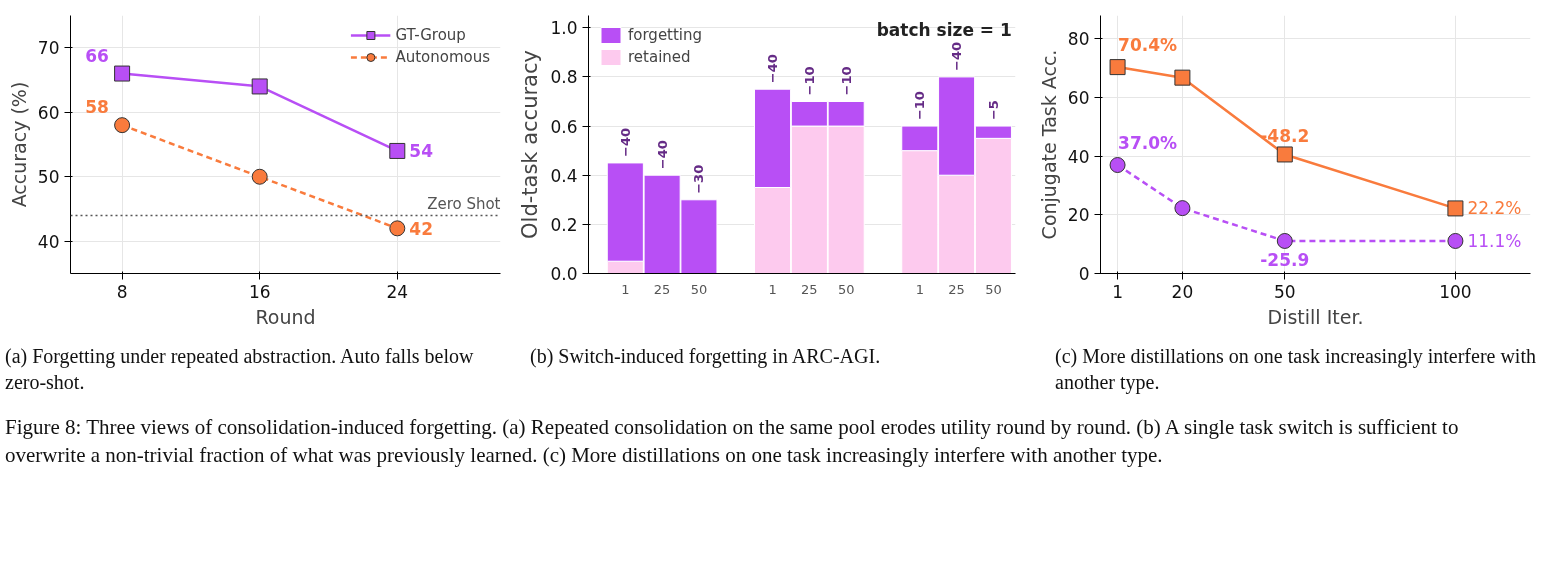 The height and width of the screenshot is (573, 1559). I want to click on y-axis-title: Conjugate Task Acc., so click(1048, 144).